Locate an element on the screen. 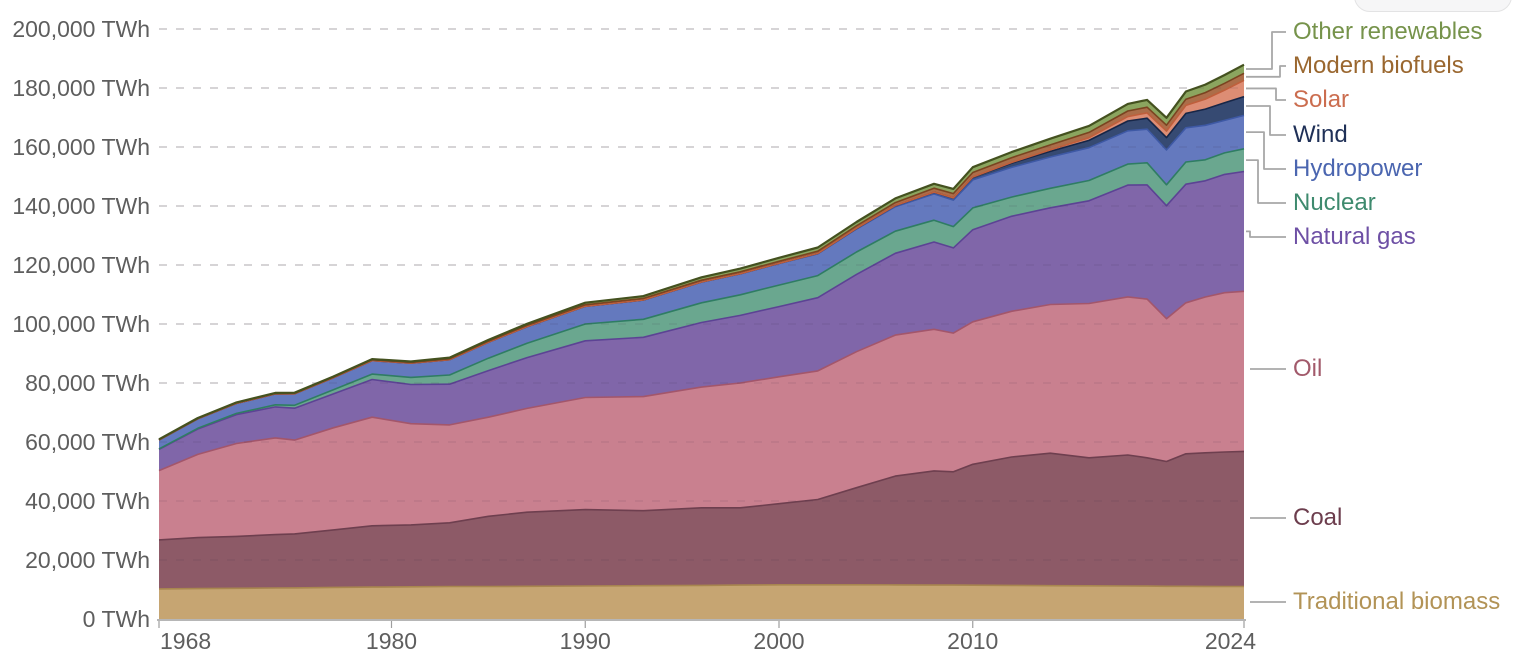  area-top-line-coal is located at coordinates (701, 495).